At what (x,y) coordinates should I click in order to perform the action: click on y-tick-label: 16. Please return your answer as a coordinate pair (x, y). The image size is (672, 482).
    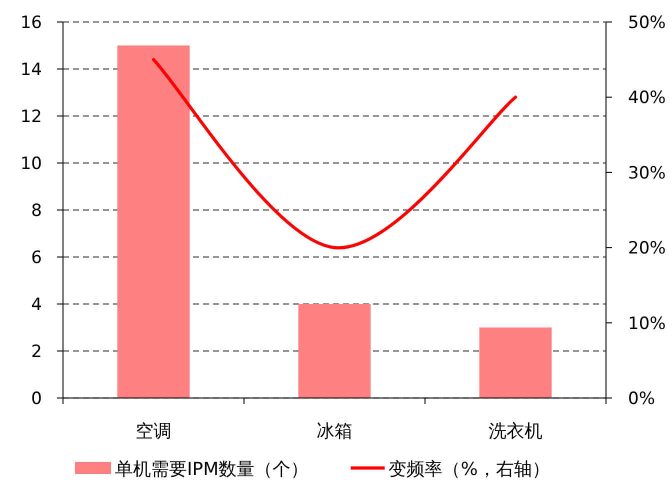
    Looking at the image, I should click on (31, 23).